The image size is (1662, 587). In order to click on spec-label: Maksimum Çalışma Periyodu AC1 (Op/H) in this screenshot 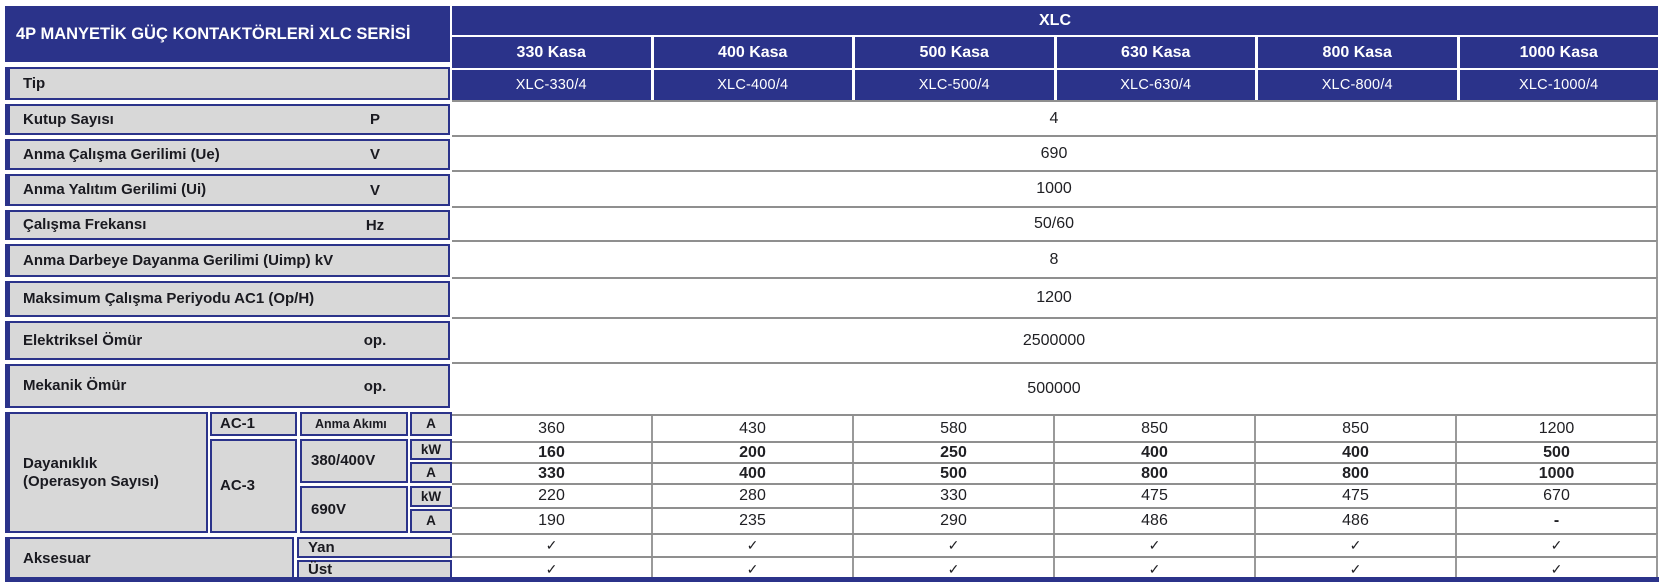, I will do `click(169, 299)`.